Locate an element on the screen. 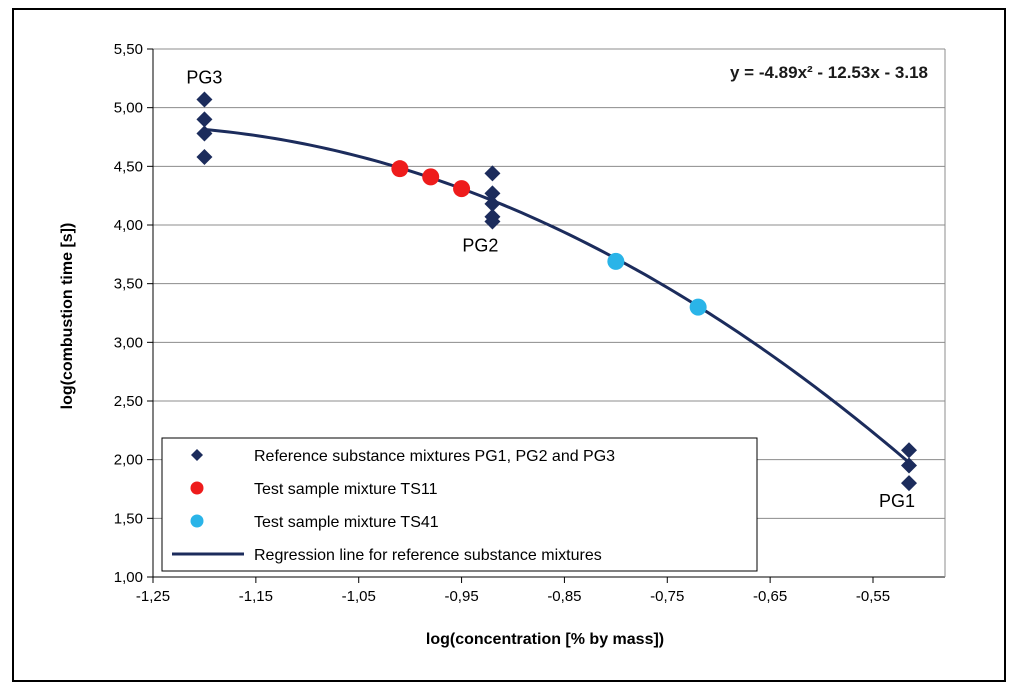  y-tick-labels: 1,00 1,50 2,00 2,50 3,00 3,50 4,00 4,50 5,00 5,50 is located at coordinates (128, 313).